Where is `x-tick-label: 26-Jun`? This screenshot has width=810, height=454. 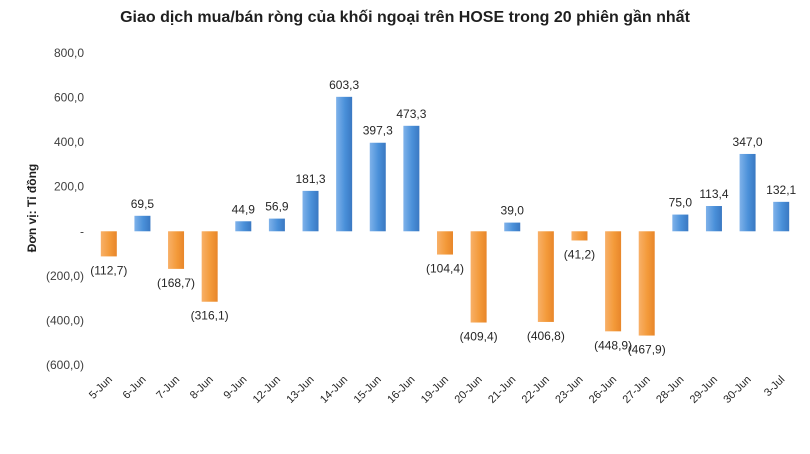
x-tick-label: 26-Jun is located at coordinates (603, 390).